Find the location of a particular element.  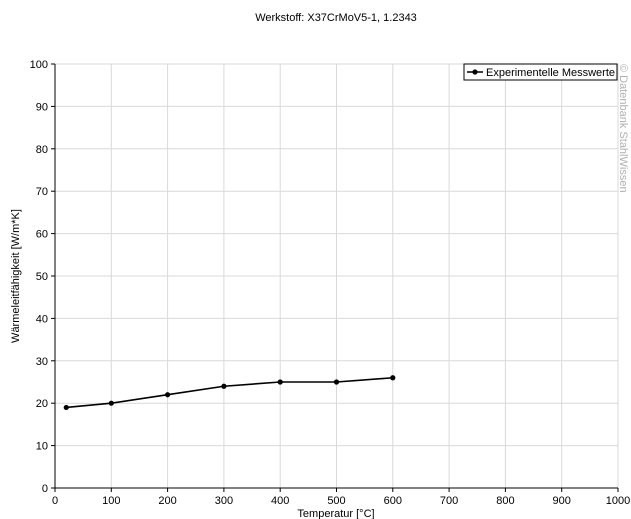

legend-label: Experimentelle Messwerte is located at coordinates (550, 73).